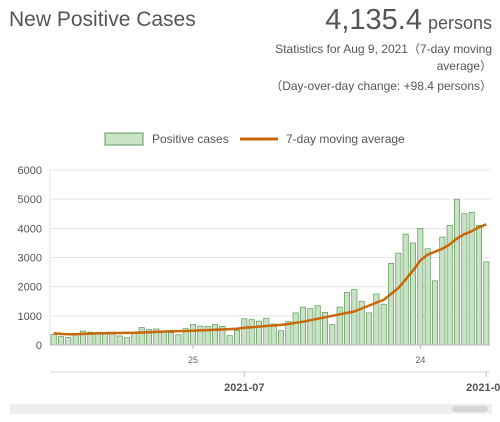  I want to click on y-tick-label: 3000, so click(30, 259).